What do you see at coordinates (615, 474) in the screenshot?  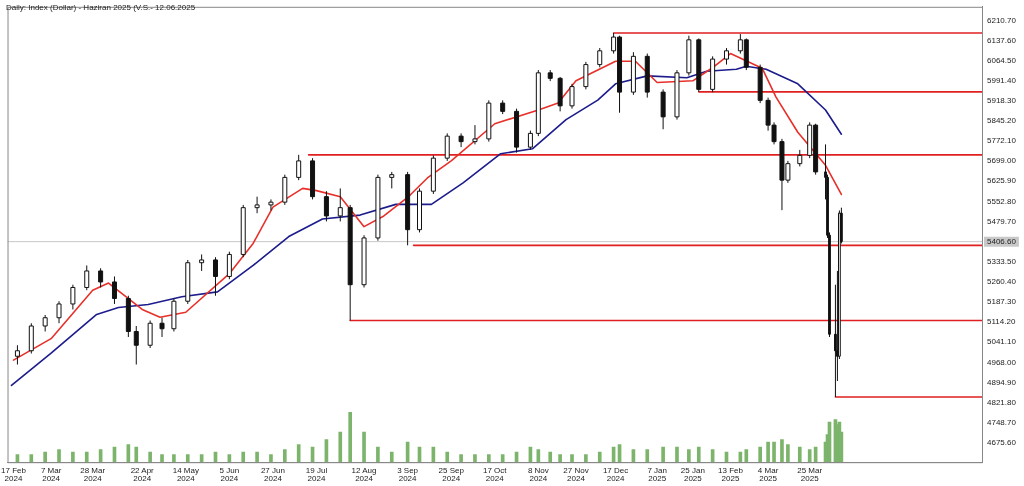 I see `x-tick-label: 17 Dec 2024` at bounding box center [615, 474].